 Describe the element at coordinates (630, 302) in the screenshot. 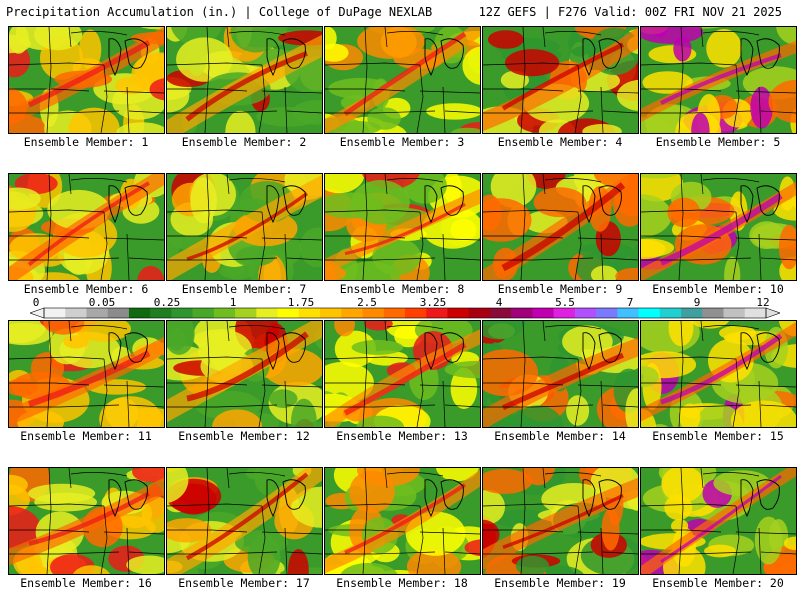

I see `colorbar-tick-label: 7` at that location.